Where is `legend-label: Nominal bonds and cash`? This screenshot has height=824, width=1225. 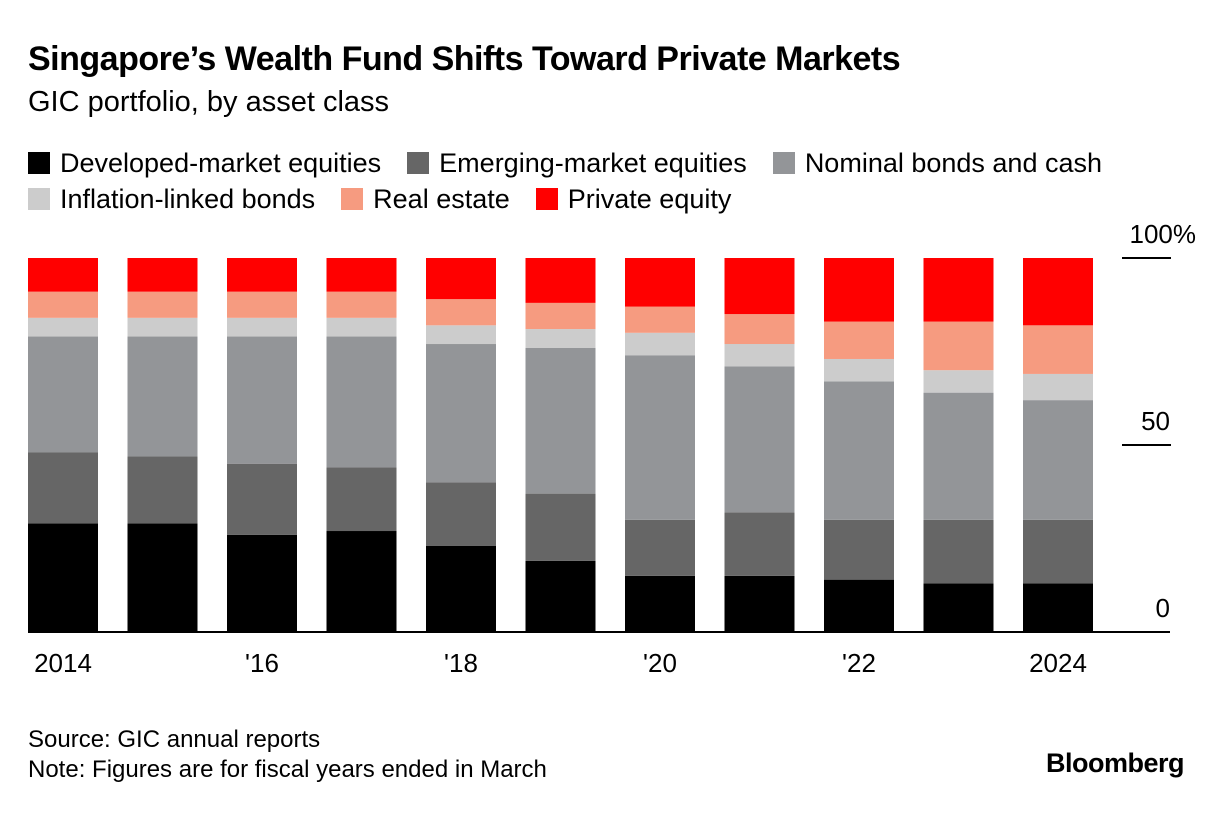 legend-label: Nominal bonds and cash is located at coordinates (953, 162).